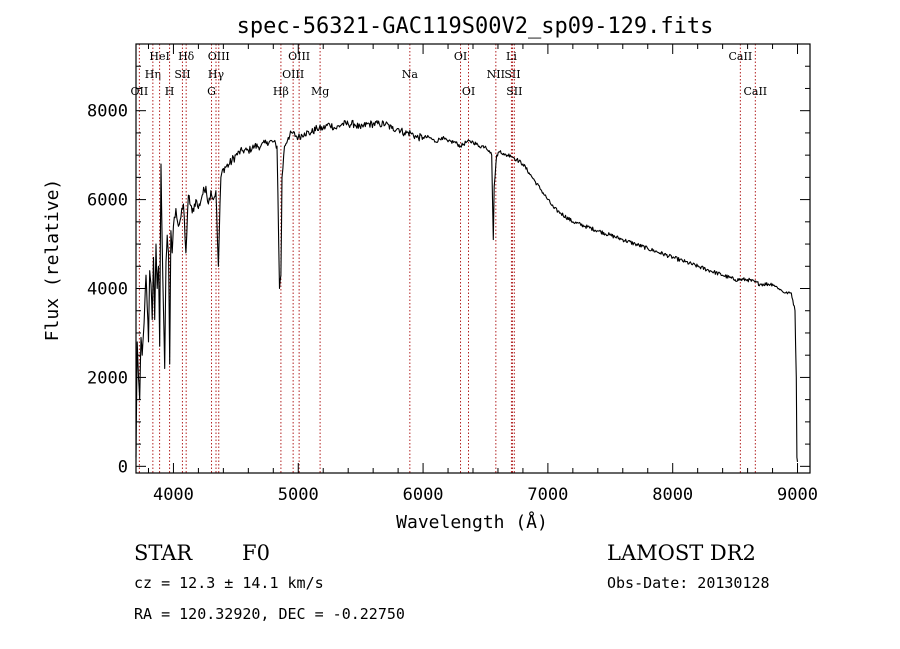 The width and height of the screenshot is (900, 649). I want to click on x-tick-label: 8000, so click(672, 495).